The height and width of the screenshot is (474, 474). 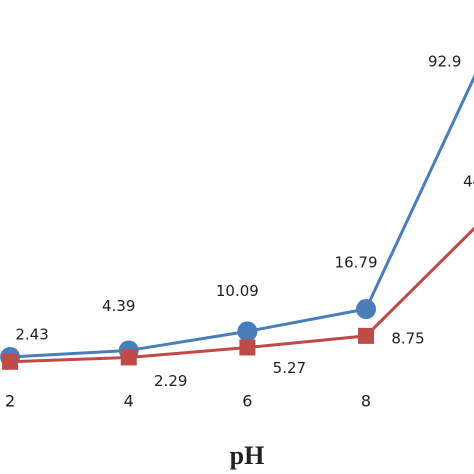 What do you see at coordinates (247, 455) in the screenshot?
I see `x-axis-label: pH` at bounding box center [247, 455].